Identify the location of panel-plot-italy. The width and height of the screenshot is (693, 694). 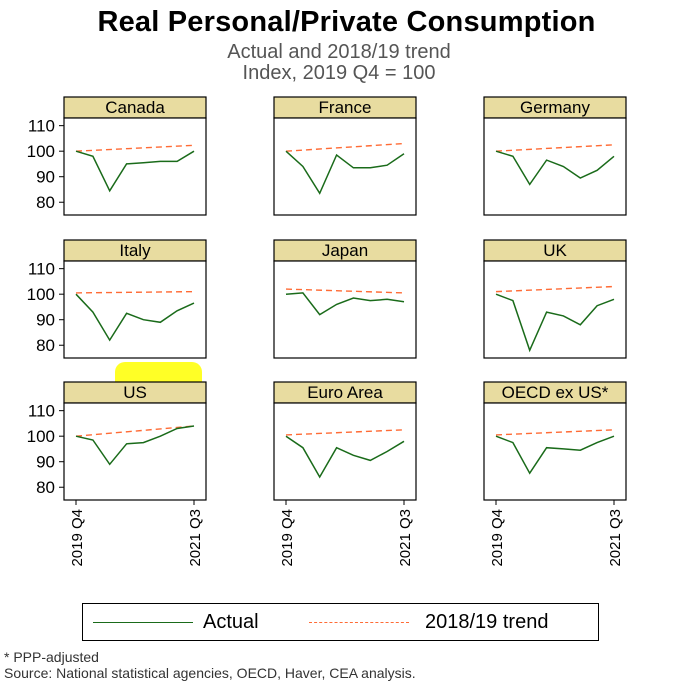
(135, 309).